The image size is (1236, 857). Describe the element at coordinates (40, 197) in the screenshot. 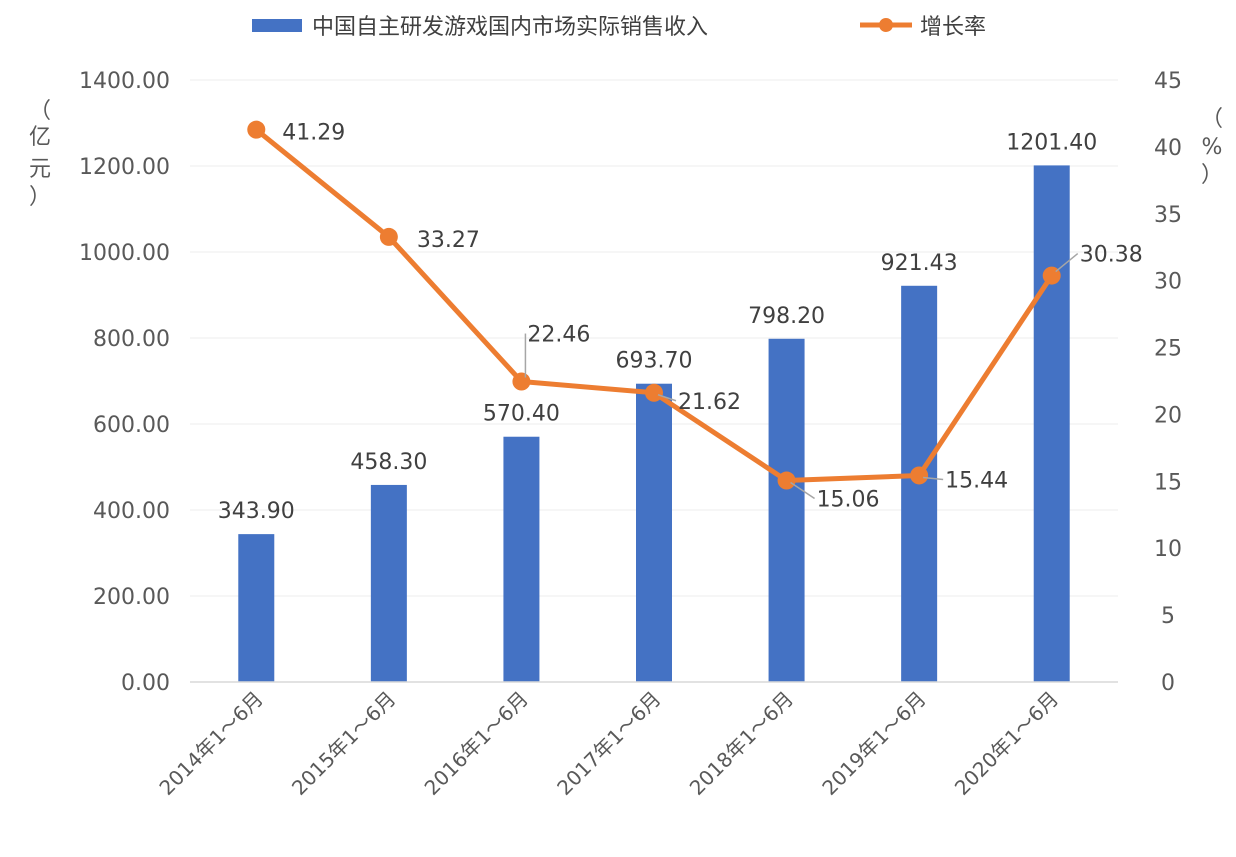

I see `left-axis-label-char: ）` at that location.